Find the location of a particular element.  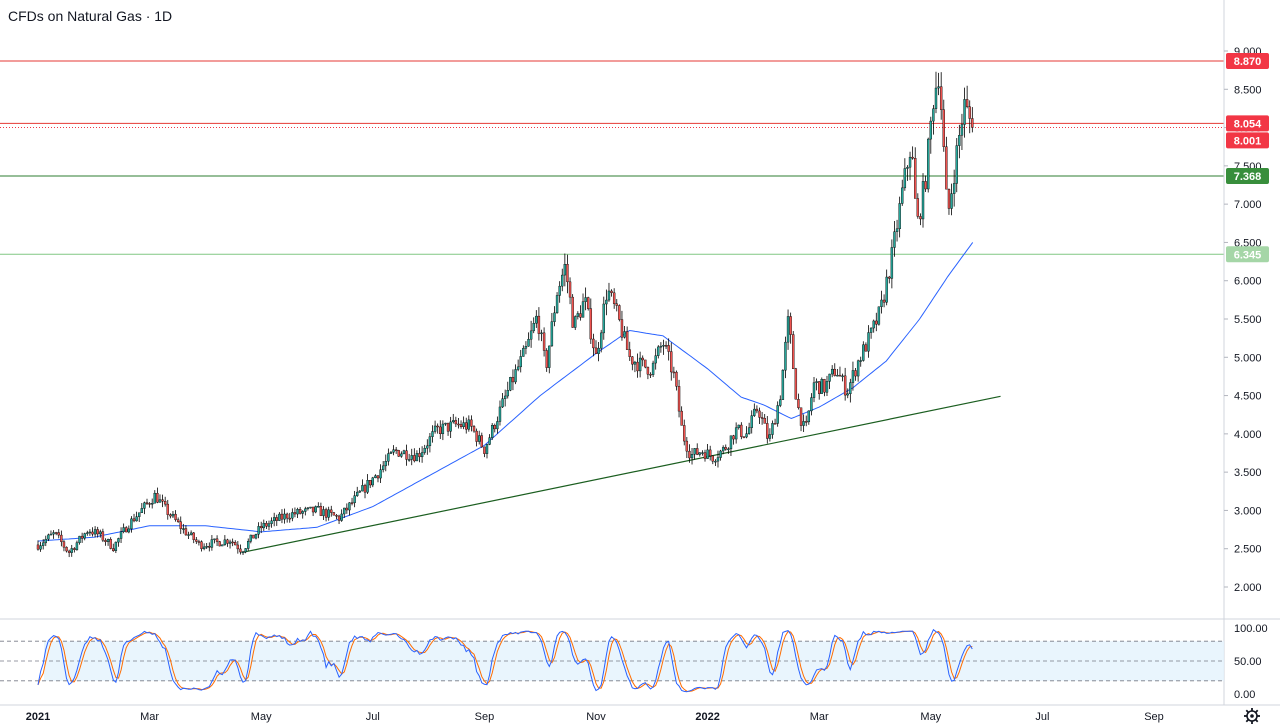

price-tick-label: 3.500 is located at coordinates (1248, 473).